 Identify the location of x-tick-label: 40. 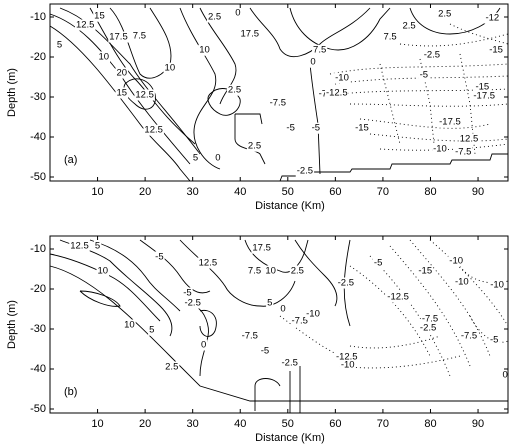
(240, 192).